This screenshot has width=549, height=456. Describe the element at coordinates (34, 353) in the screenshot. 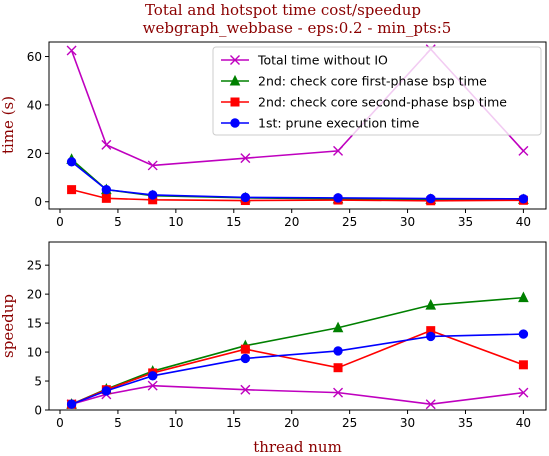

I see `y-tick-label: 10` at that location.